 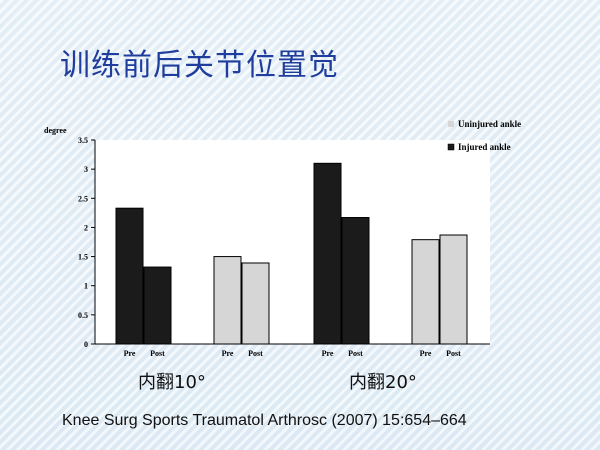 I want to click on slide-title: 训练前后关节位置觉, so click(x=199, y=65).